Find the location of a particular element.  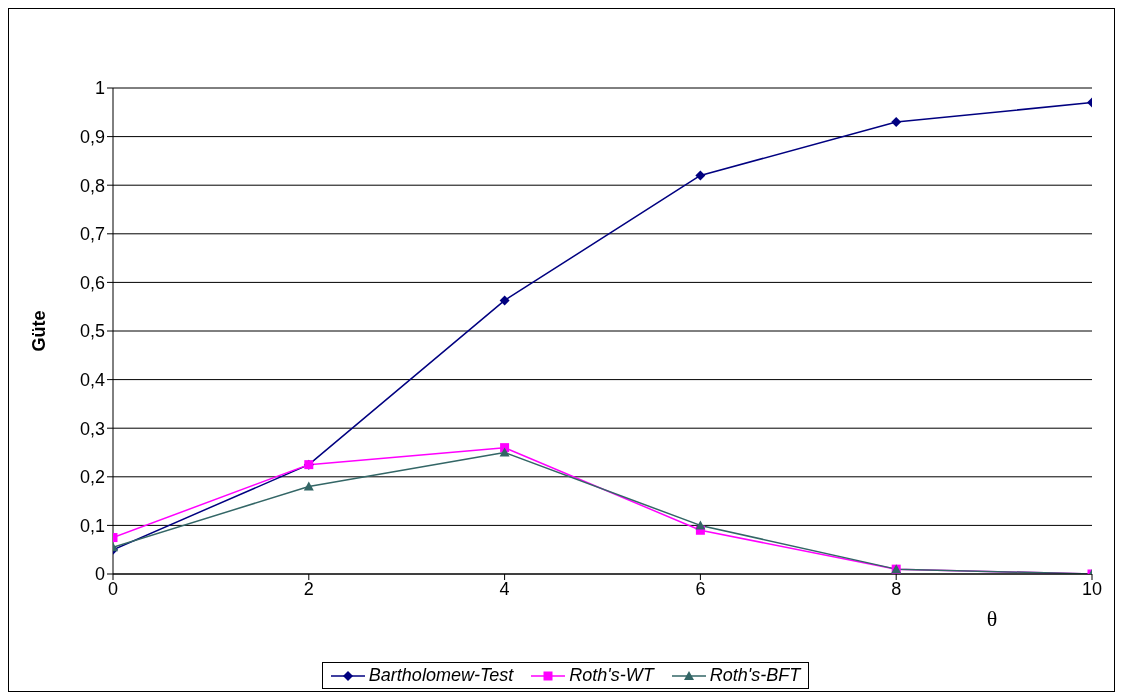

y-axis-title: Güte is located at coordinates (39, 331).